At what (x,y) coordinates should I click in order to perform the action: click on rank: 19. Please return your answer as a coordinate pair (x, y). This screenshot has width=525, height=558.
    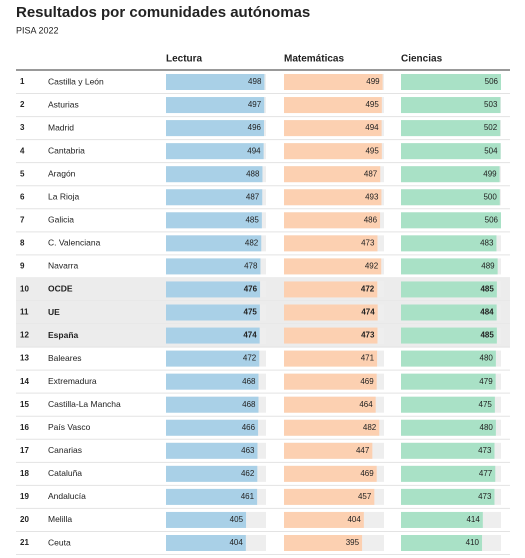
    Looking at the image, I should click on (24, 496).